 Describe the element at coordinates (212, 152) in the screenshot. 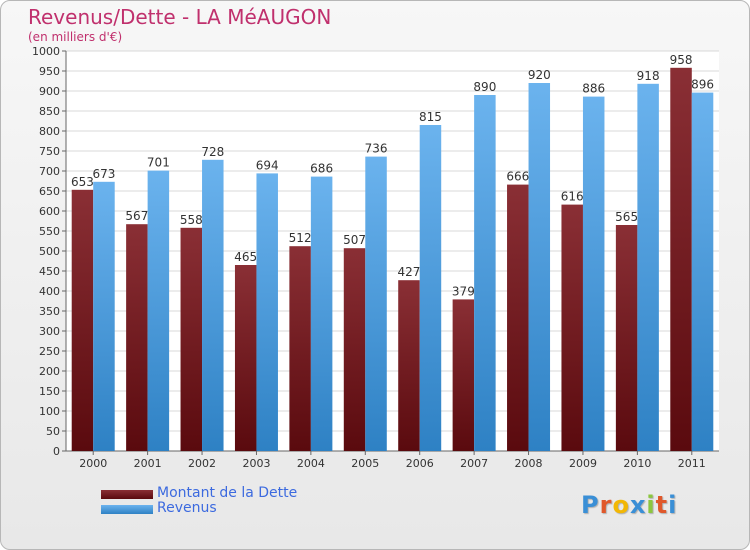

I see `value-label-revenus: 728` at that location.